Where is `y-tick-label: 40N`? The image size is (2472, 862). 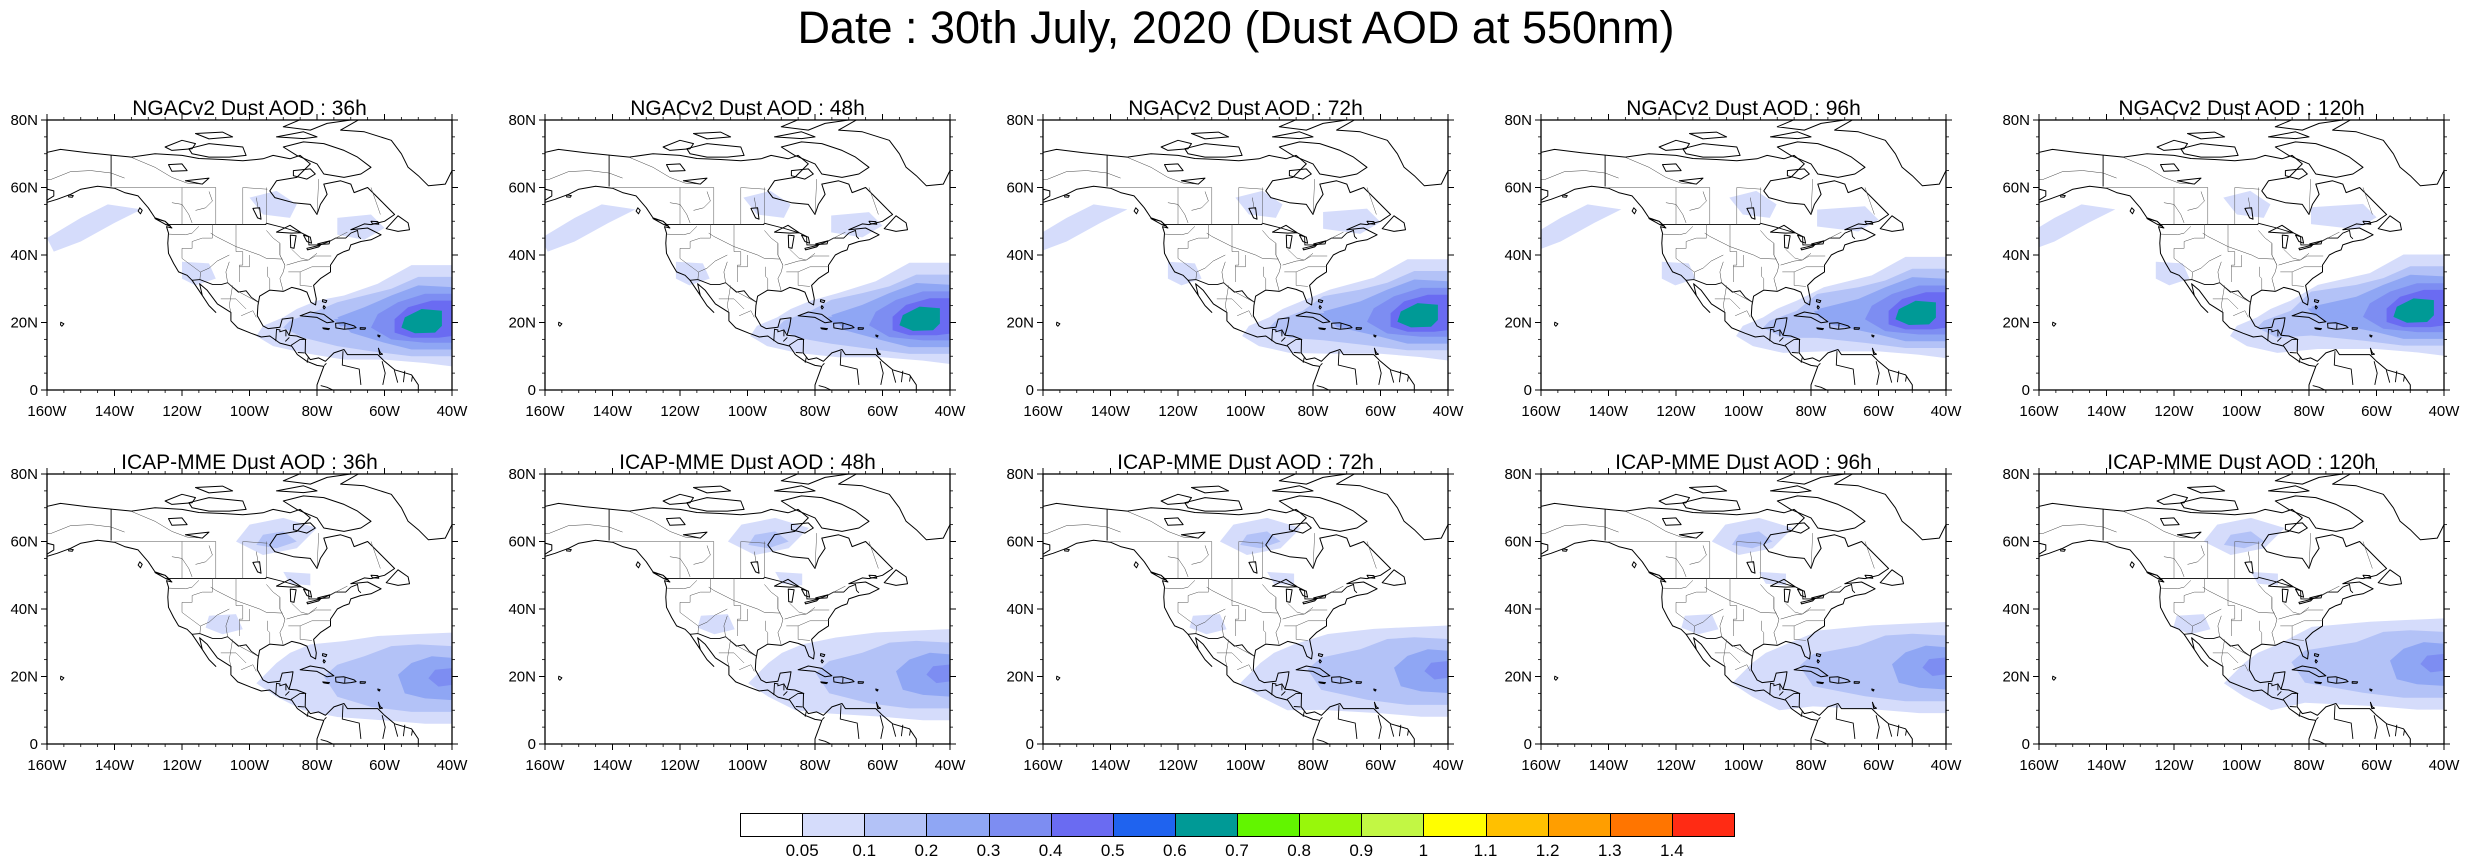
y-tick-label: 40N is located at coordinates (1020, 609).